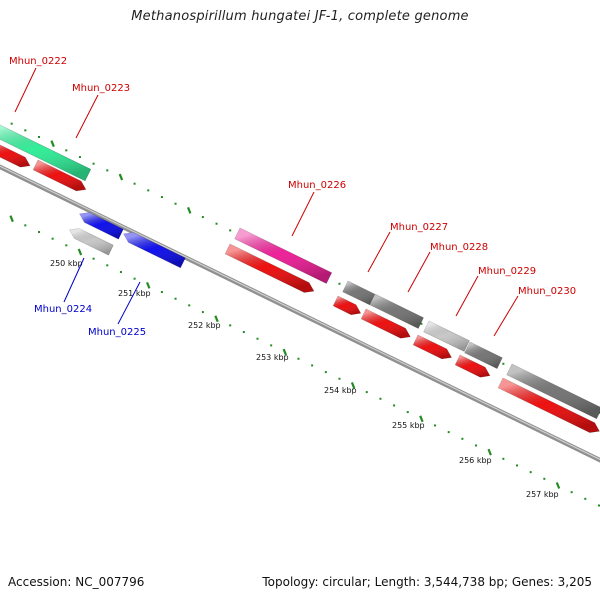 This screenshot has height=600, width=600. I want to click on gene-label-mhun-0225: Mhun_0225, so click(117, 332).